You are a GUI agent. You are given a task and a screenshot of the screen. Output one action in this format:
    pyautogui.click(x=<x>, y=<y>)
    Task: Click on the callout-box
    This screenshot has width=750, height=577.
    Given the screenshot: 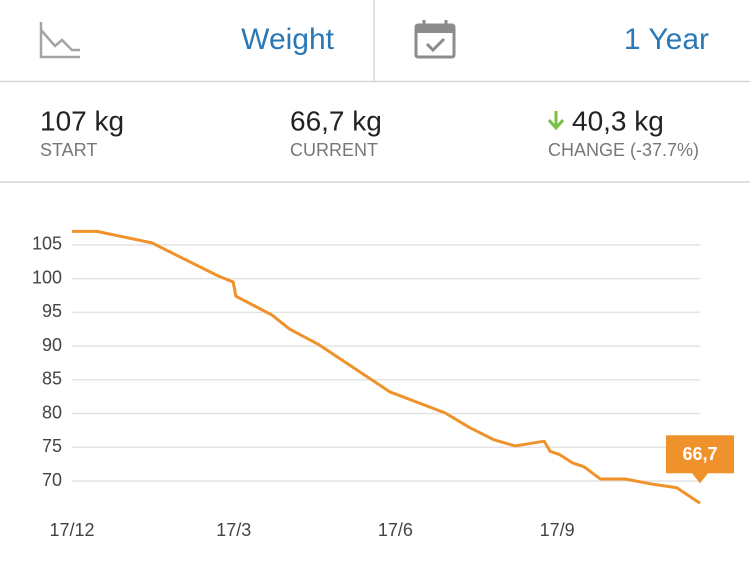 What is the action you would take?
    pyautogui.click(x=700, y=459)
    